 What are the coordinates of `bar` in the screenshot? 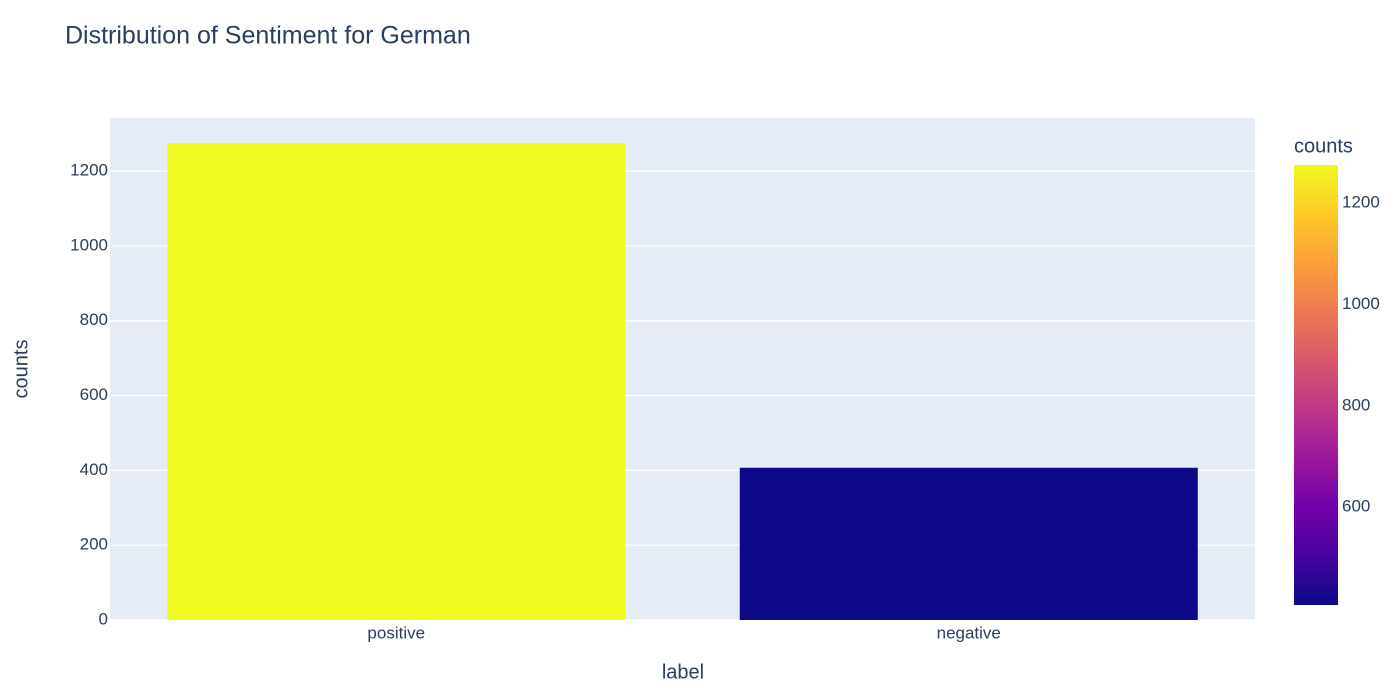 It's located at (968, 543).